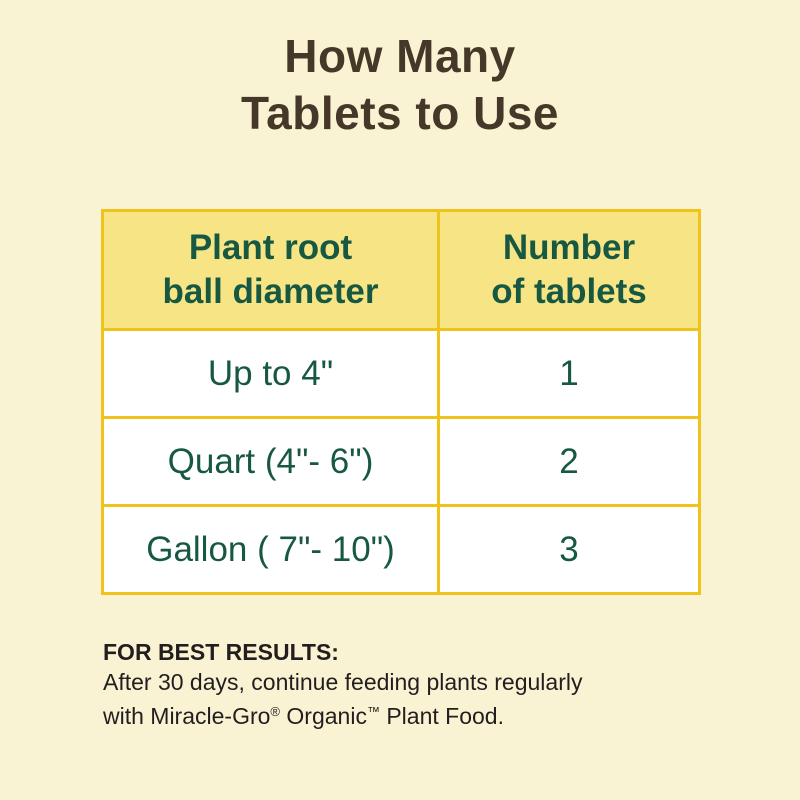  What do you see at coordinates (569, 461) in the screenshot?
I see `cell-tablet-count: 2` at bounding box center [569, 461].